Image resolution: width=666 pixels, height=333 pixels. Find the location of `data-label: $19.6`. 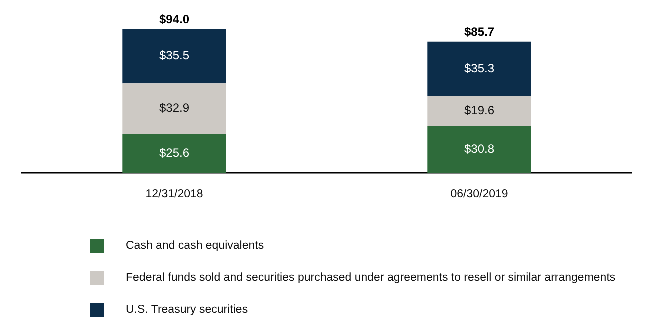

data-label: $19.6 is located at coordinates (479, 110).